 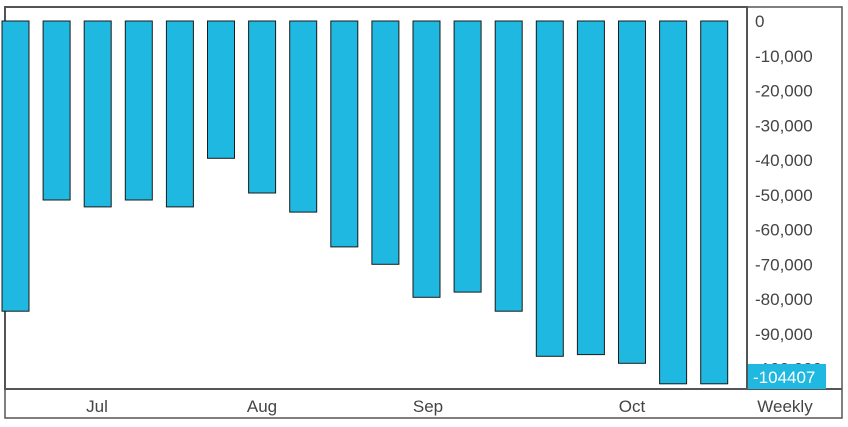 What do you see at coordinates (784, 230) in the screenshot?
I see `y-tick-label: -60,000` at bounding box center [784, 230].